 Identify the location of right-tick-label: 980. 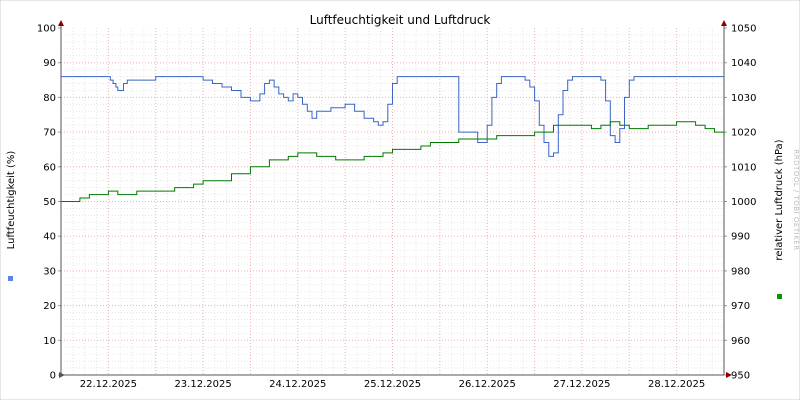
(740, 271).